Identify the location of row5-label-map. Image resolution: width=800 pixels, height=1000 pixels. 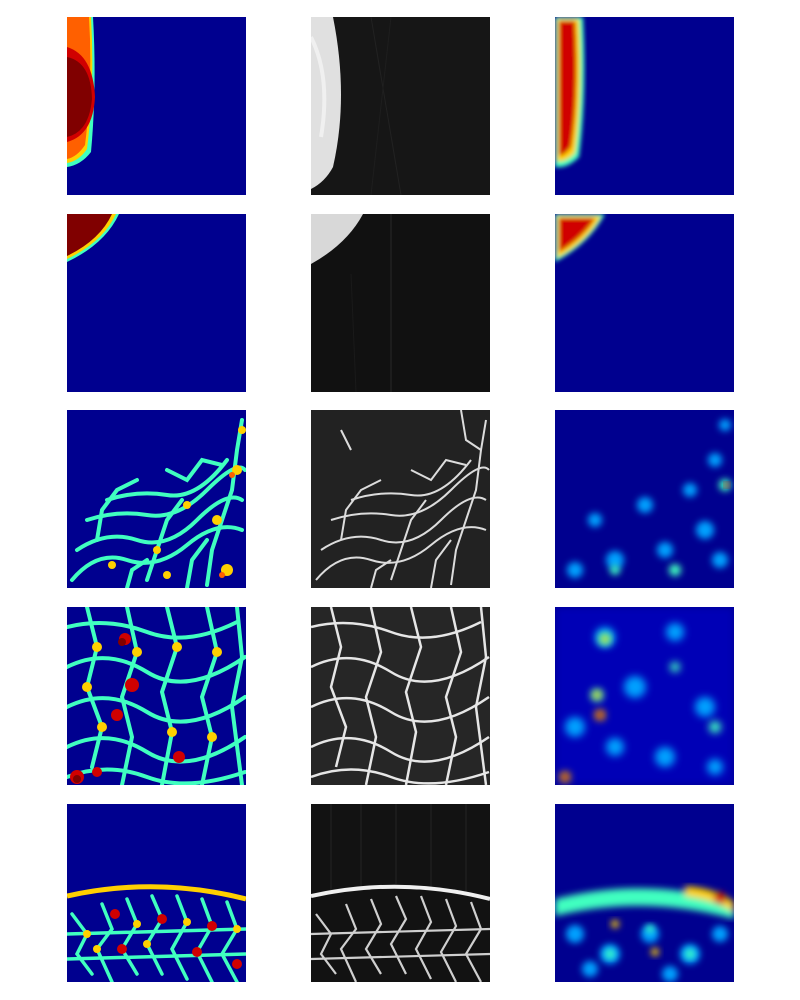
(156, 893).